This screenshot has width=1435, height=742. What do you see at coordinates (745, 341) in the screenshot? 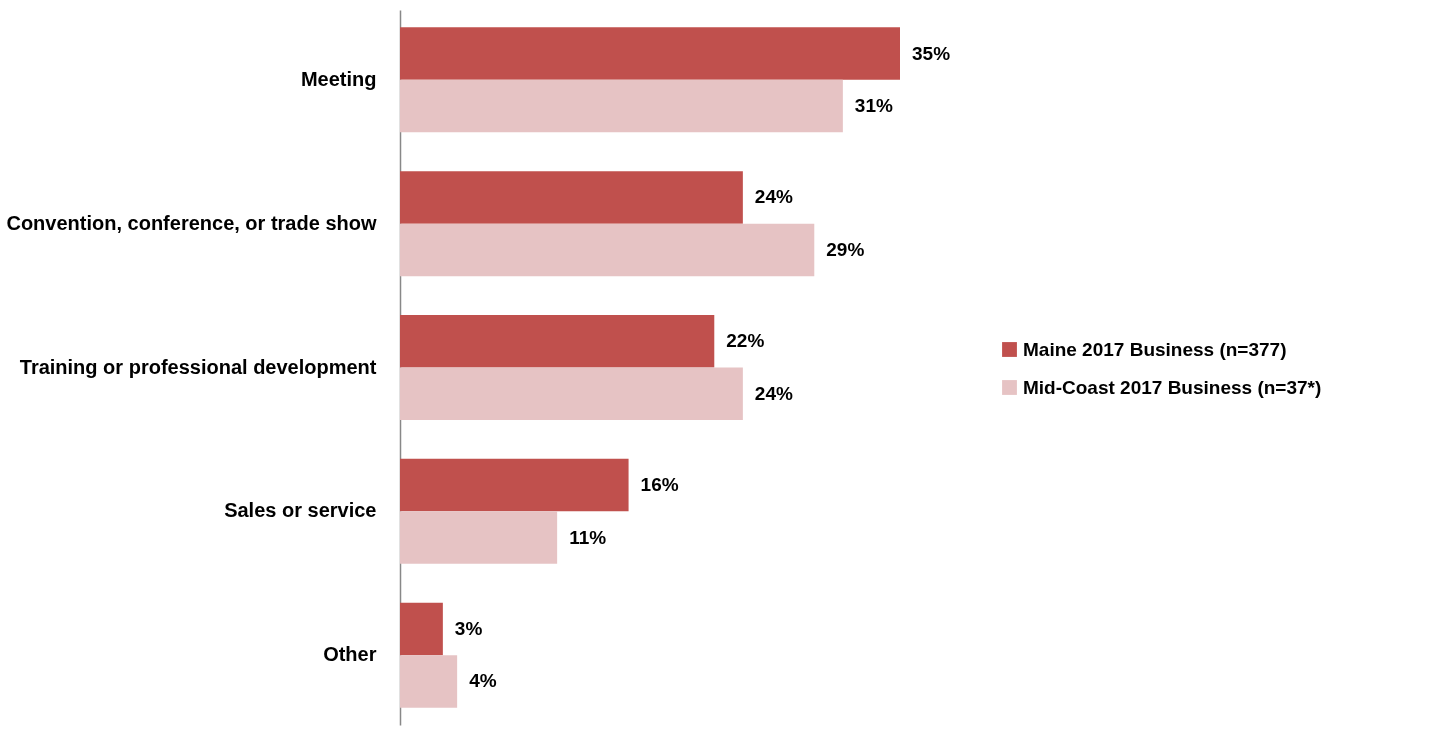
I see `data-label: 22%` at bounding box center [745, 341].